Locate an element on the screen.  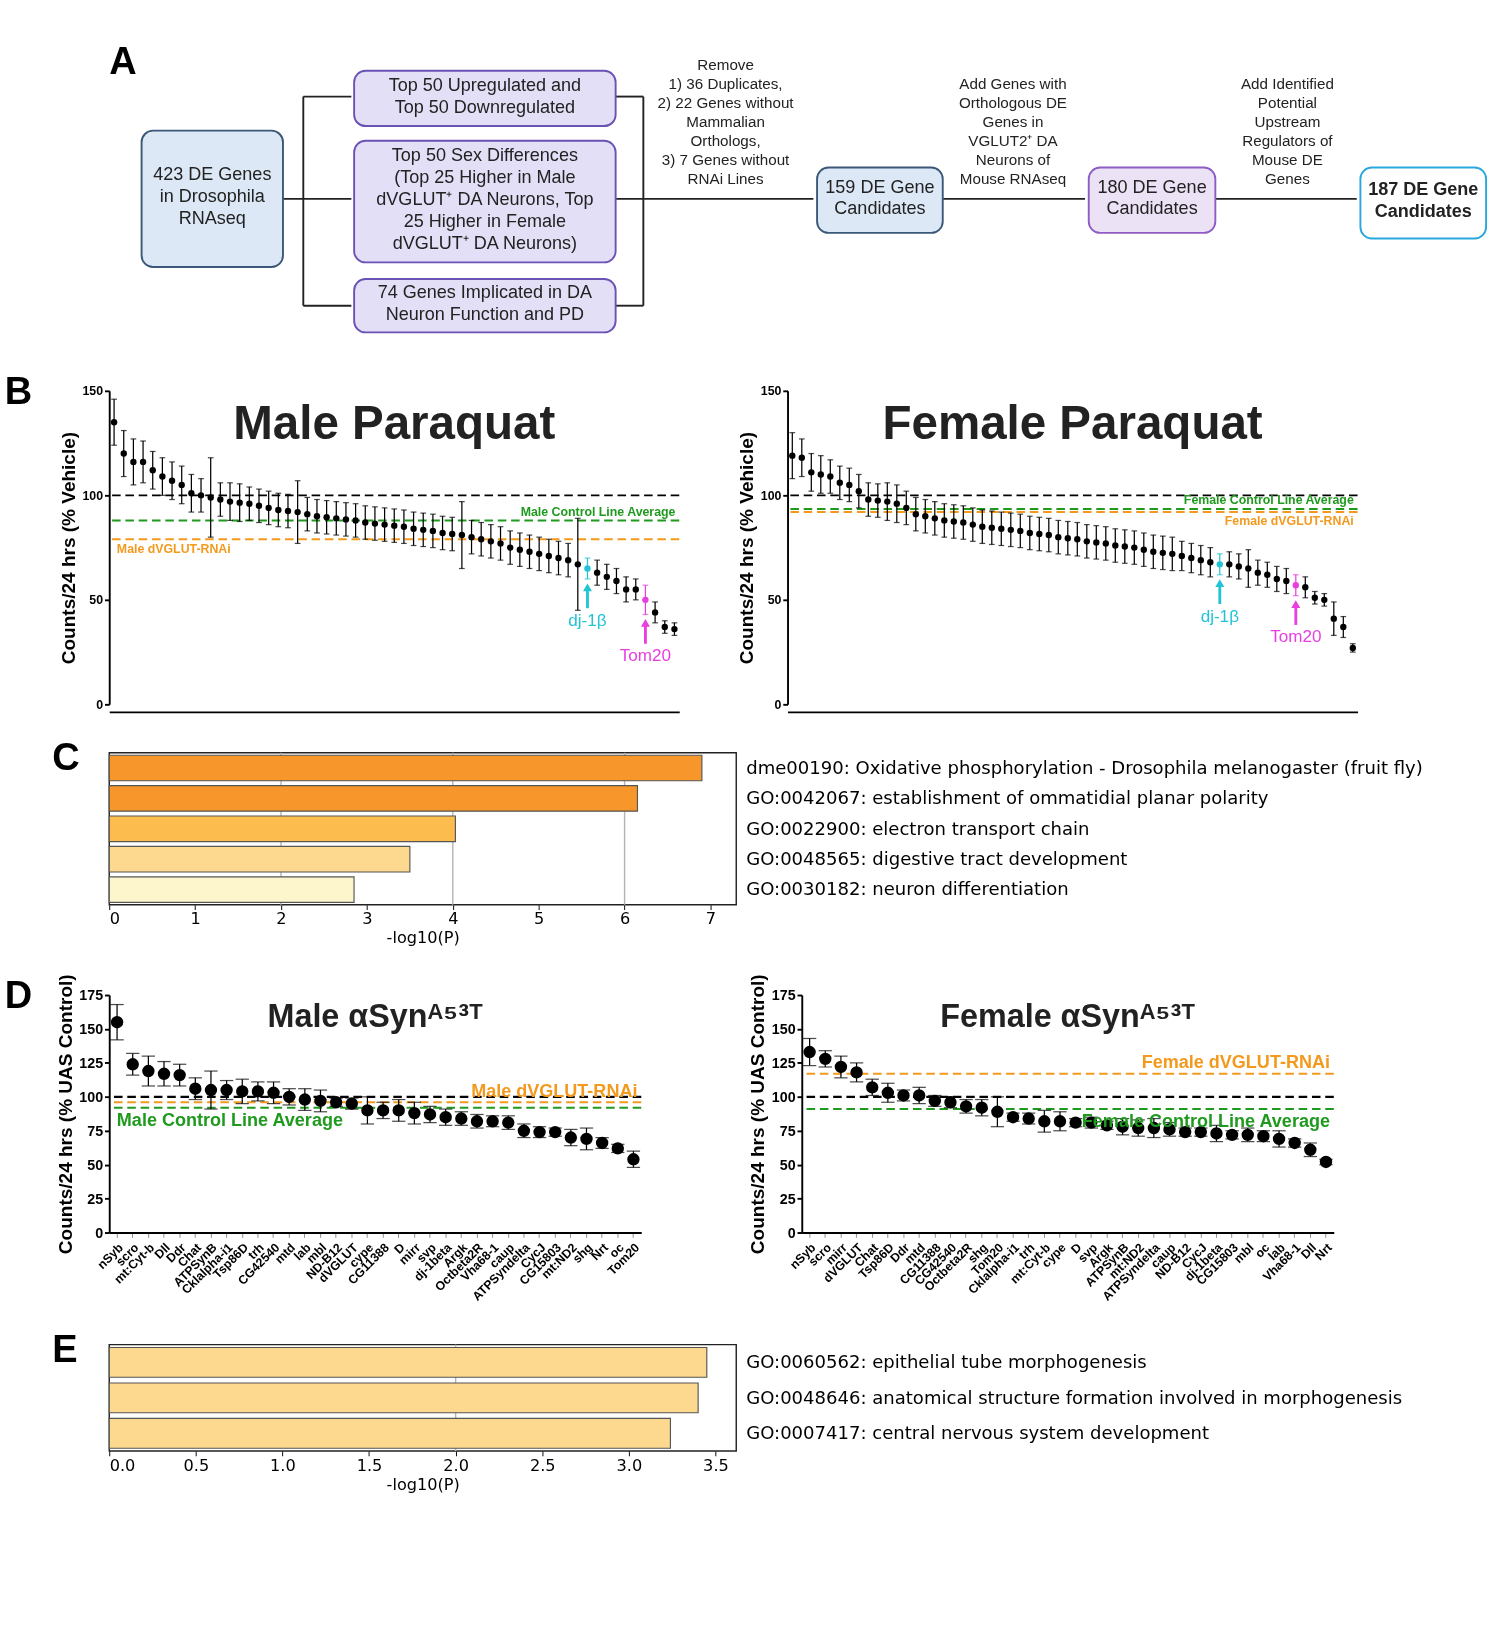
x-tick-label: 3.5 is located at coordinates (716, 1465).